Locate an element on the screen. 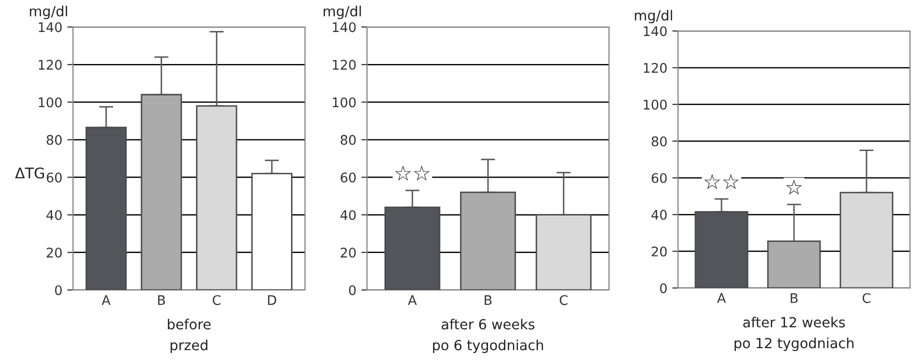 This screenshot has width=917, height=364. y-axis-title: ΔTG is located at coordinates (29, 173).